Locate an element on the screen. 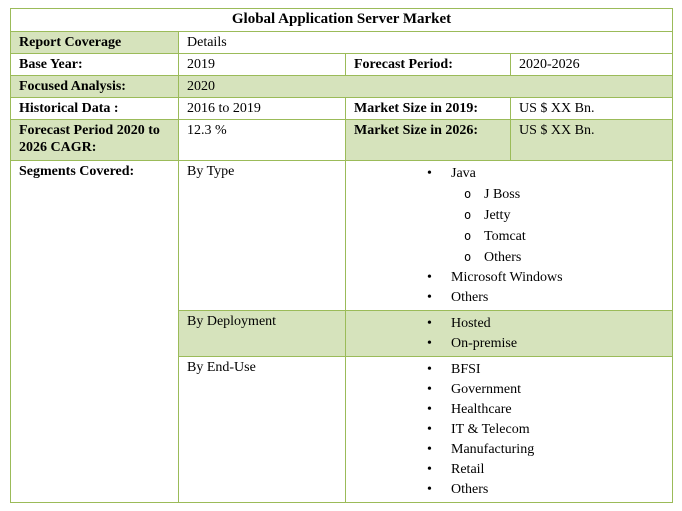  segment-item: Hosted is located at coordinates (471, 323).